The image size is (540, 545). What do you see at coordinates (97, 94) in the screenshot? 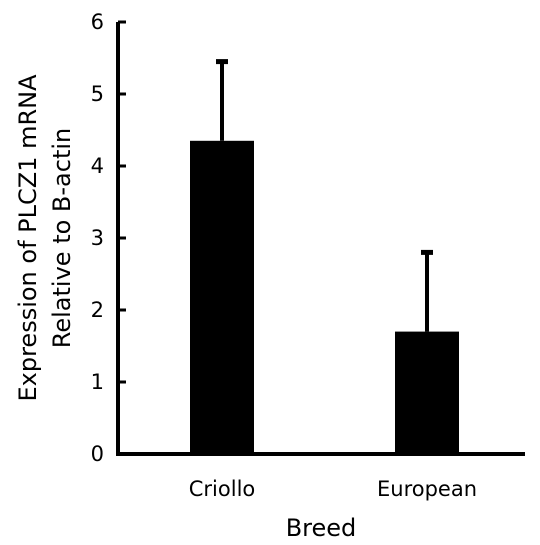
I see `y-tick-label: 5` at bounding box center [97, 94].